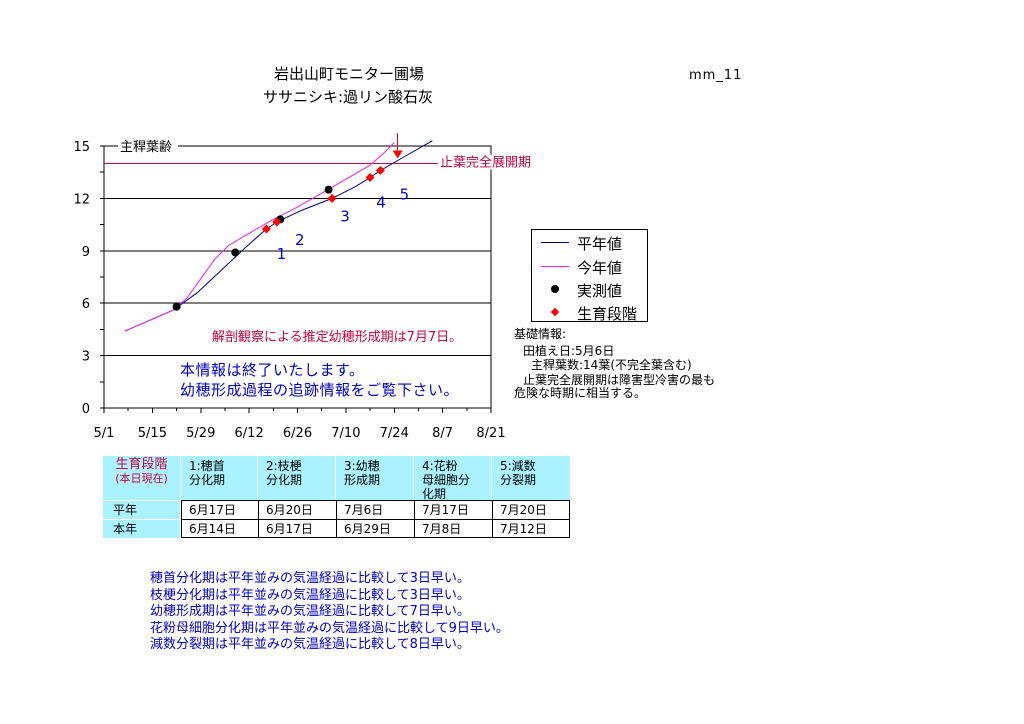  I want to click on growth-stage-number: 2, so click(300, 240).